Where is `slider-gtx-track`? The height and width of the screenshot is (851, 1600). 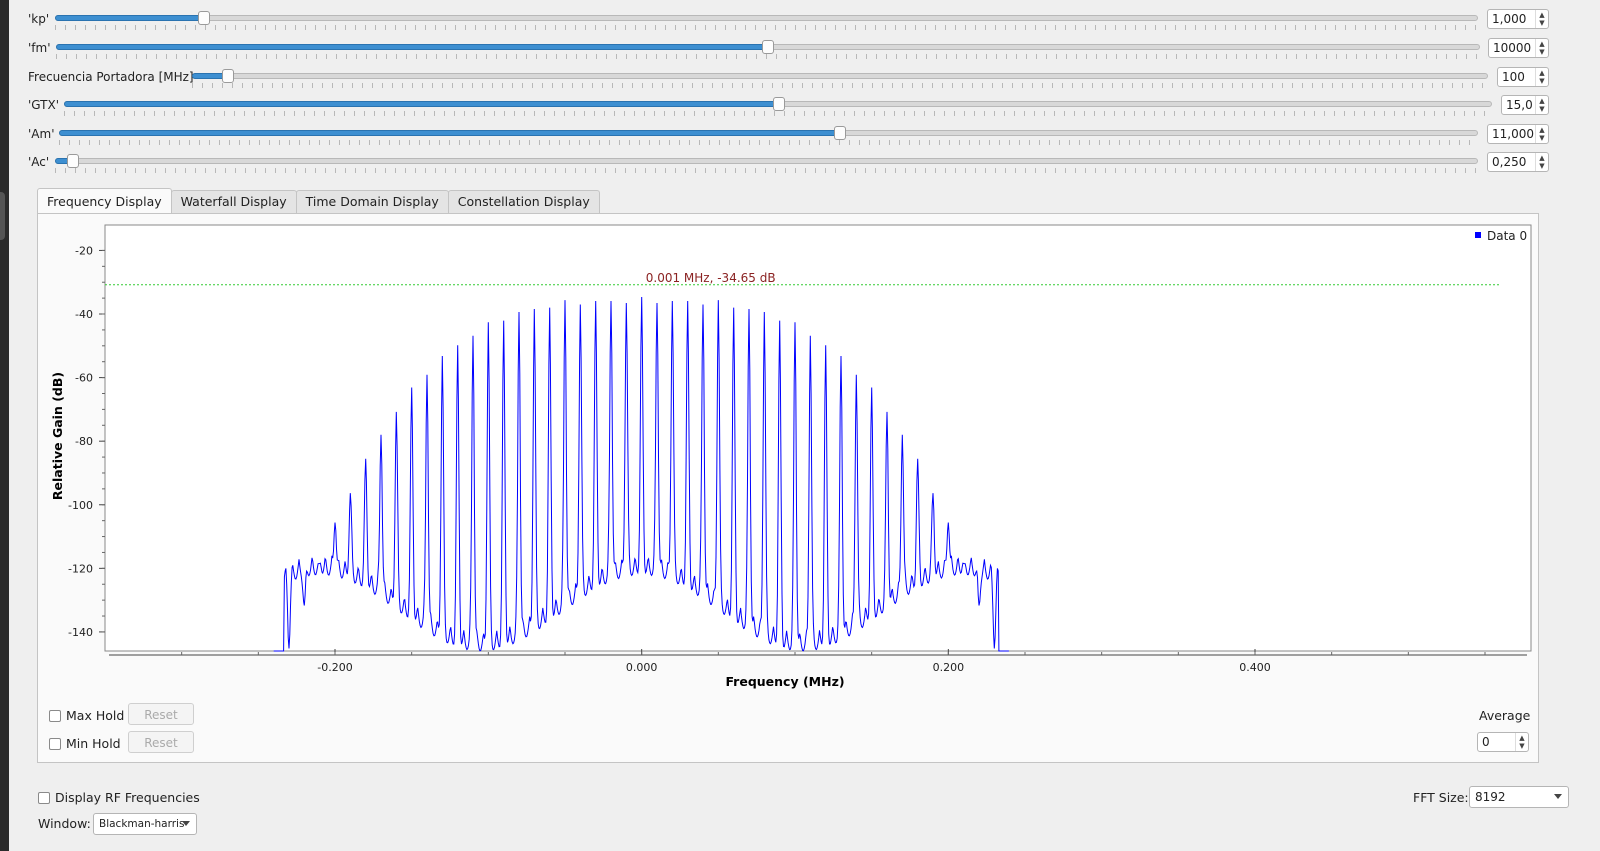 slider-gtx-track is located at coordinates (778, 107).